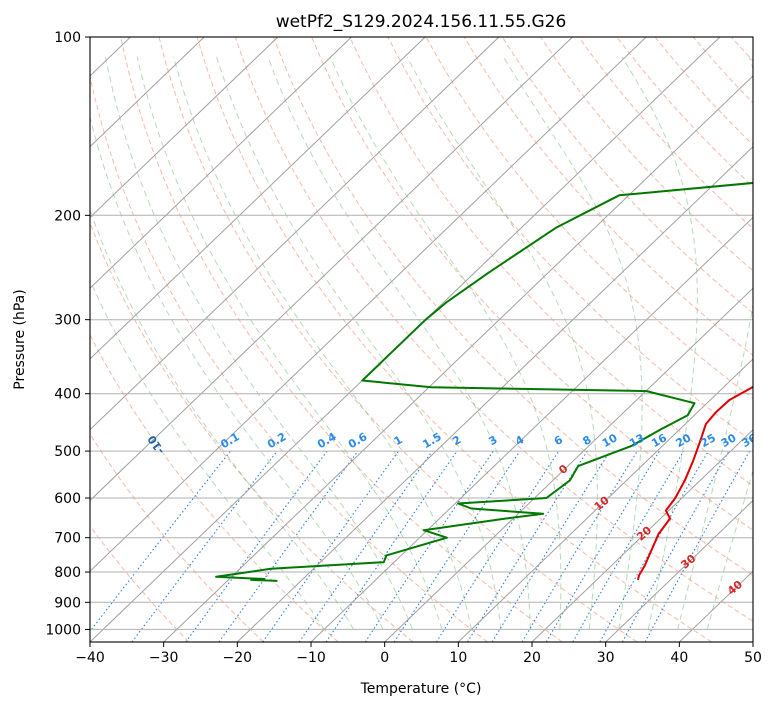 The image size is (775, 712). I want to click on y-tick-label: 200, so click(67, 216).